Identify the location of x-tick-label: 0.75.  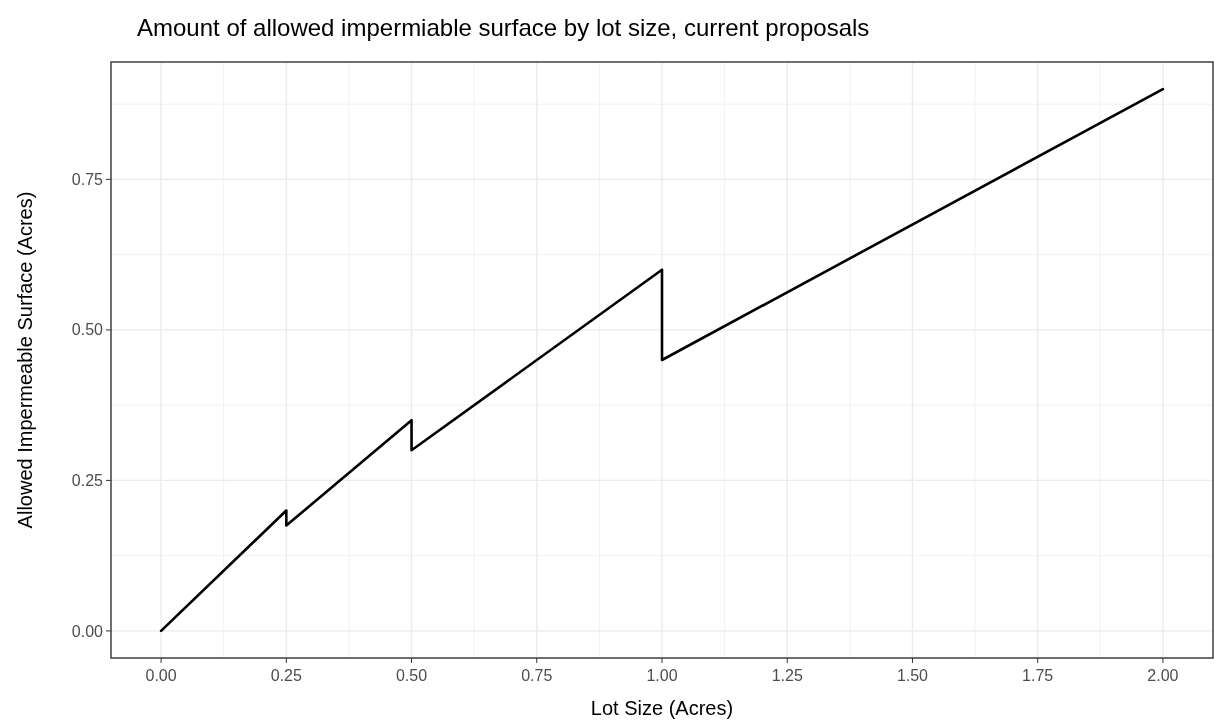
(537, 675).